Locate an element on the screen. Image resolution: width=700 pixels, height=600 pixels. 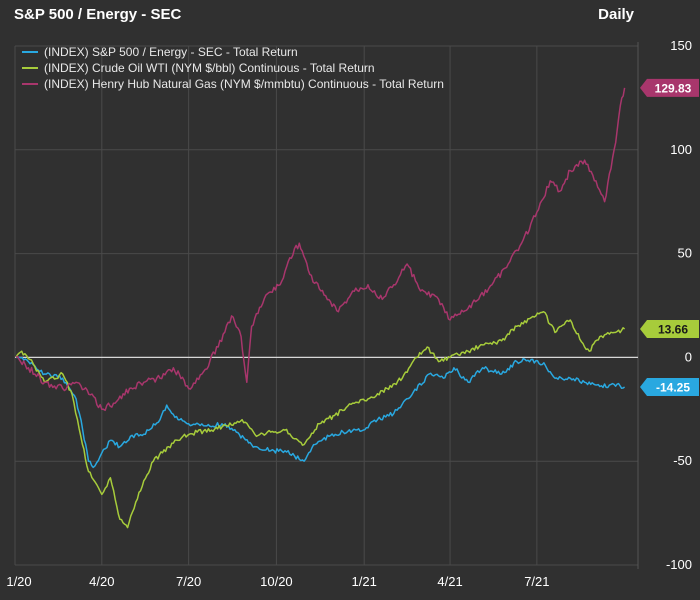
x-tick-label: 7/21 is located at coordinates (536, 581).